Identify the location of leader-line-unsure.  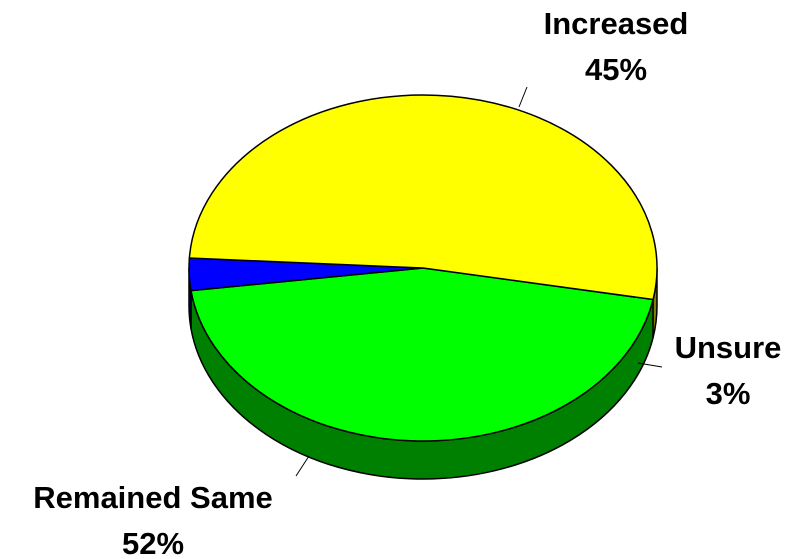
(650, 365).